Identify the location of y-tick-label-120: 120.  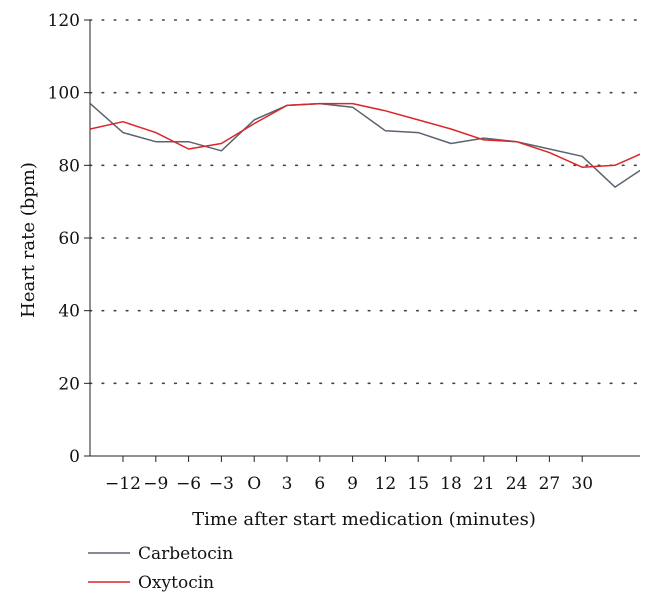
(64, 21).